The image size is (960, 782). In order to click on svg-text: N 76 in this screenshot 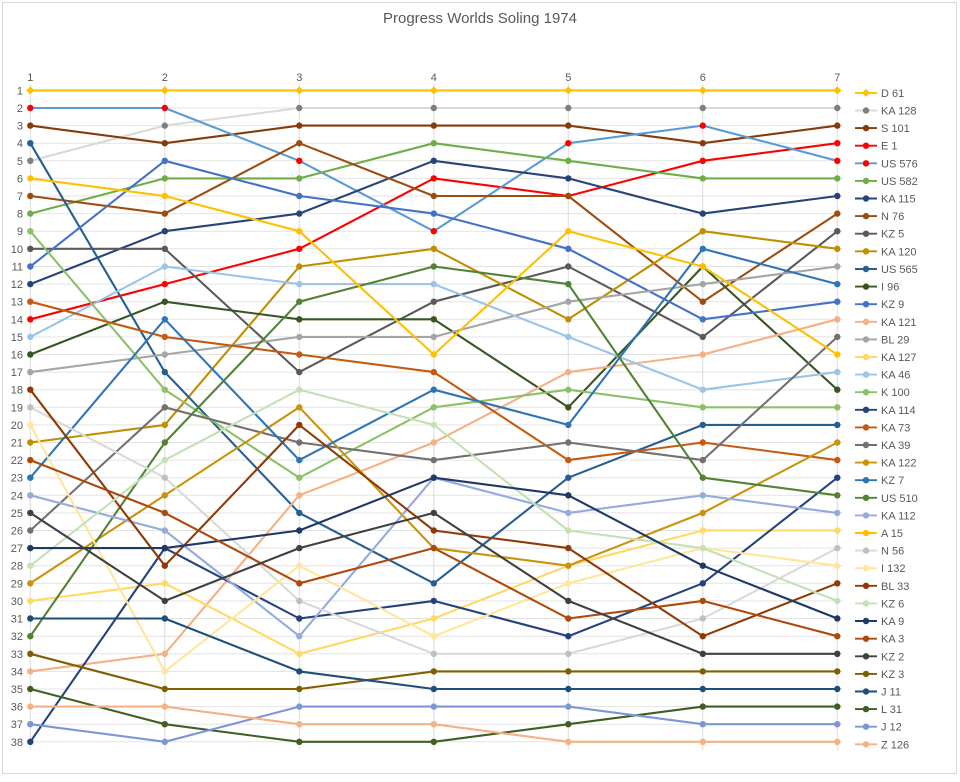, I will do `click(892, 217)`.